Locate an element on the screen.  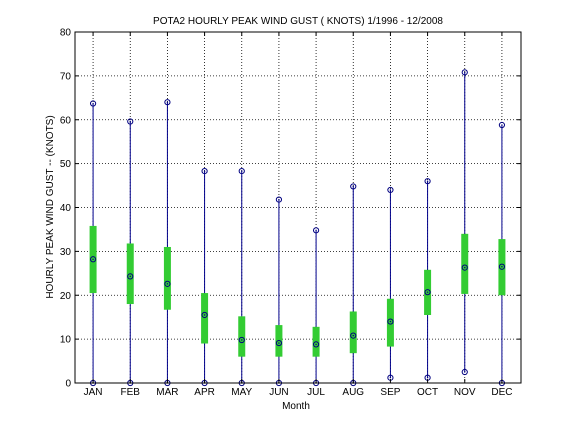
x-tick-label: AUG is located at coordinates (353, 392).